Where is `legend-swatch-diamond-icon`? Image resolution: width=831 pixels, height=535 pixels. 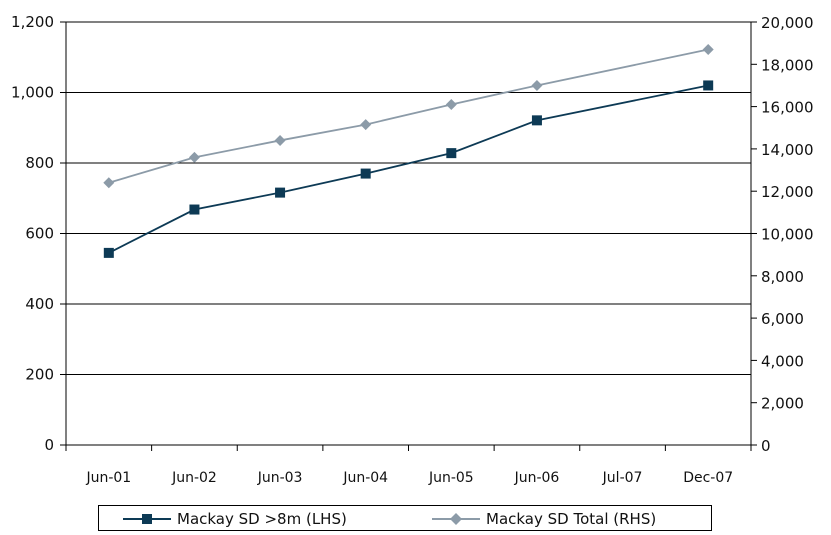 legend-swatch-diamond-icon is located at coordinates (456, 519).